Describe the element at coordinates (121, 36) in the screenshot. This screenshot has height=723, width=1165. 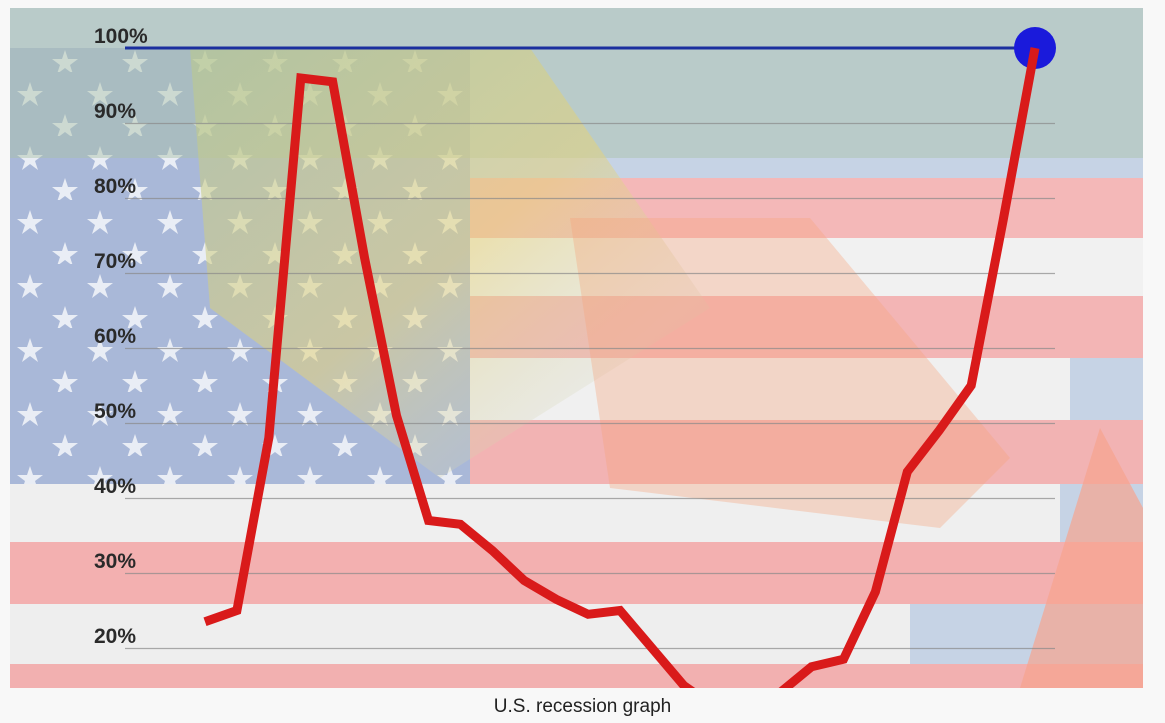
I see `y-tick-label: 100%` at that location.